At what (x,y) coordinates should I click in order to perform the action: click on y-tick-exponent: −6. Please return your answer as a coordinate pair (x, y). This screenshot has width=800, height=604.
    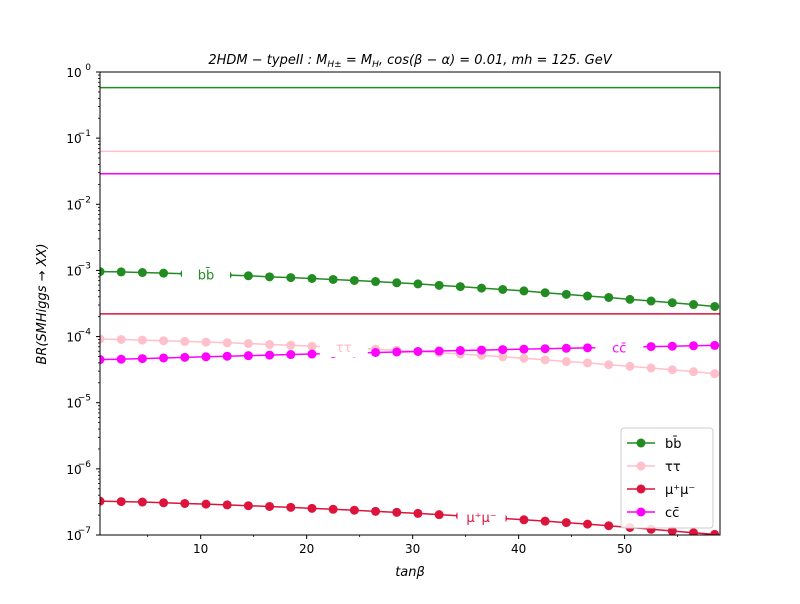
    Looking at the image, I should click on (85, 465).